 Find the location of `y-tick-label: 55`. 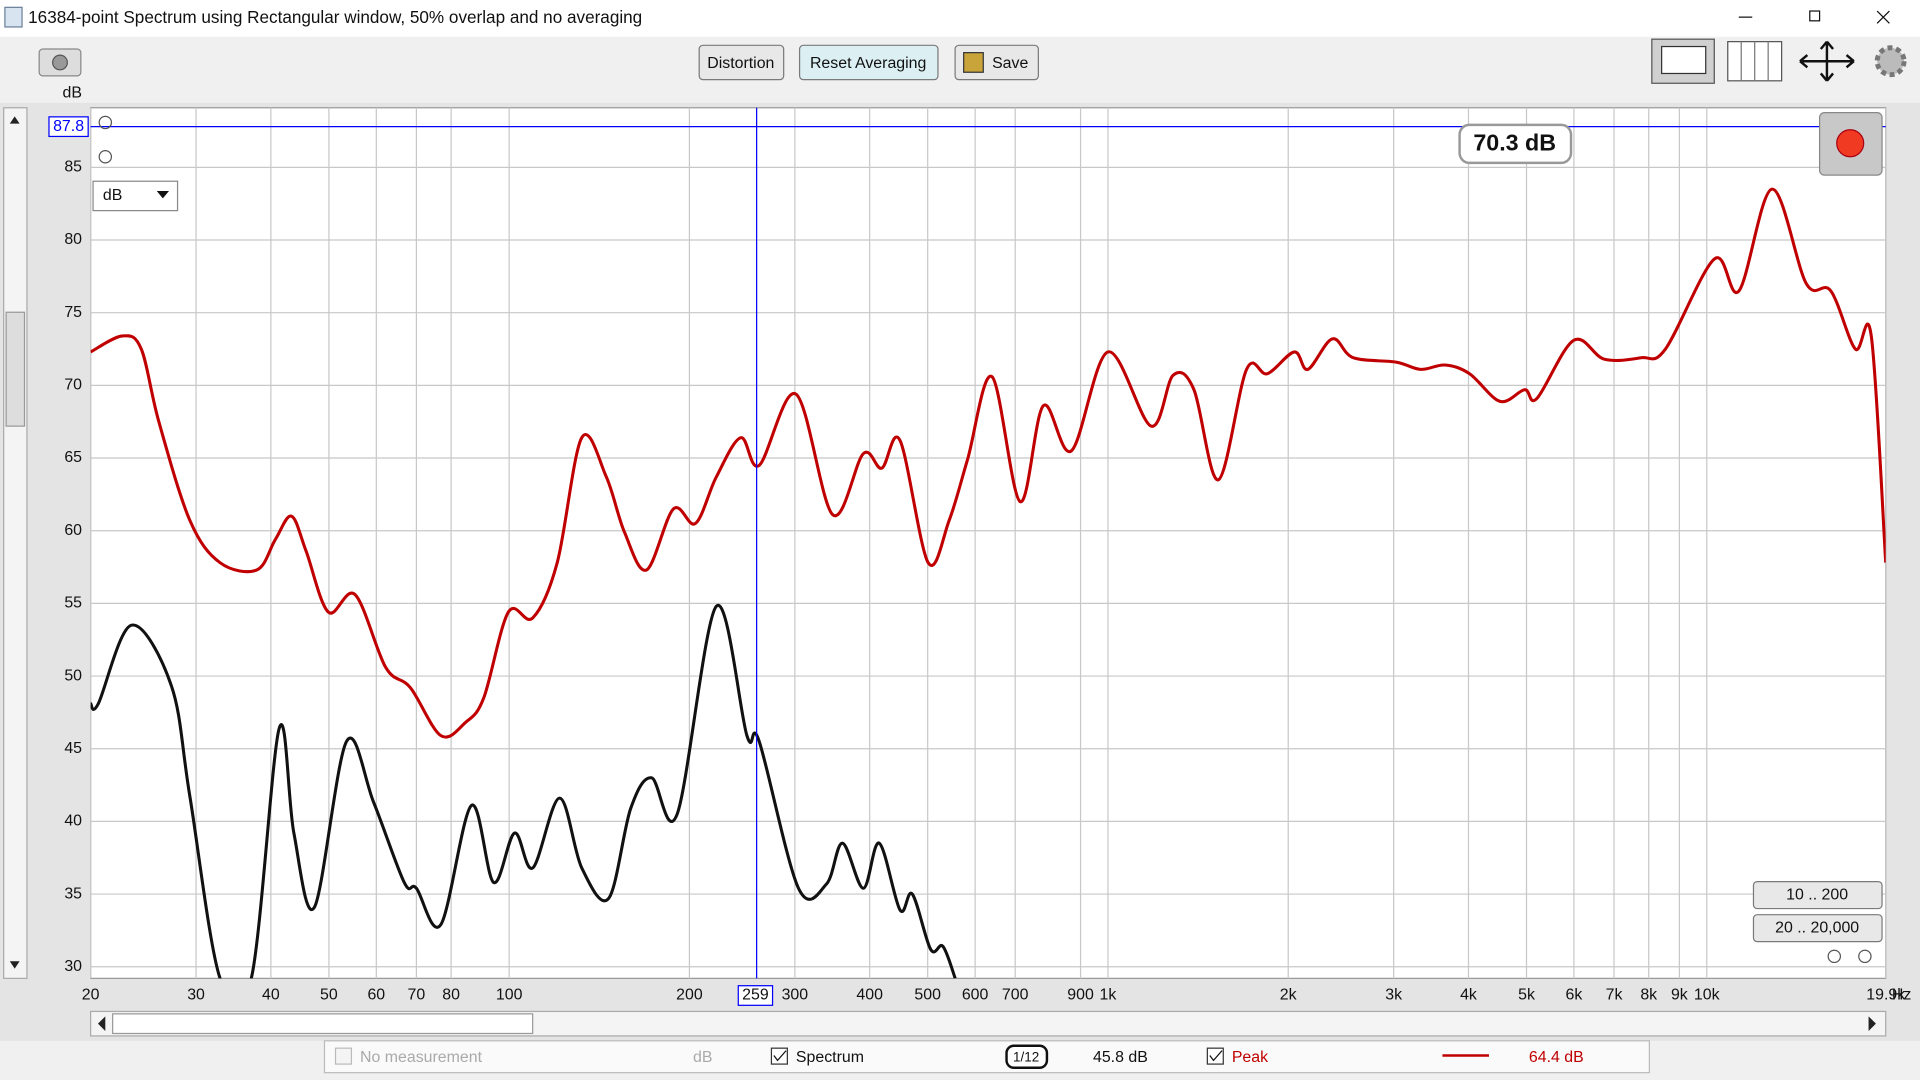

y-tick-label: 55 is located at coordinates (73, 603).